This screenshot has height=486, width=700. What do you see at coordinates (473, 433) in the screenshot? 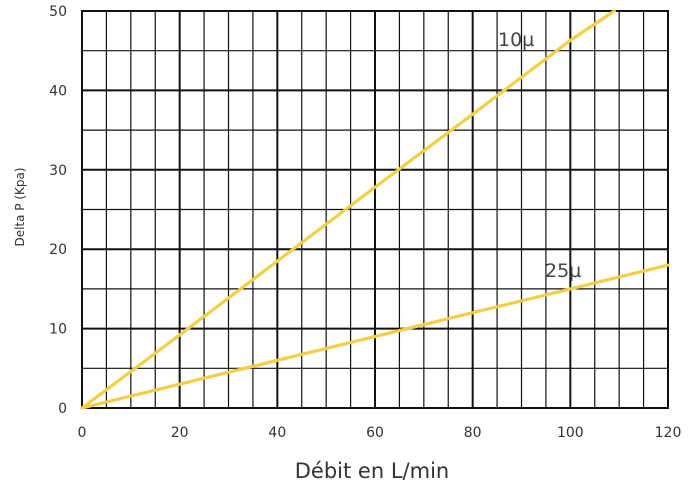
I see `x-tick-label: 80` at bounding box center [473, 433].